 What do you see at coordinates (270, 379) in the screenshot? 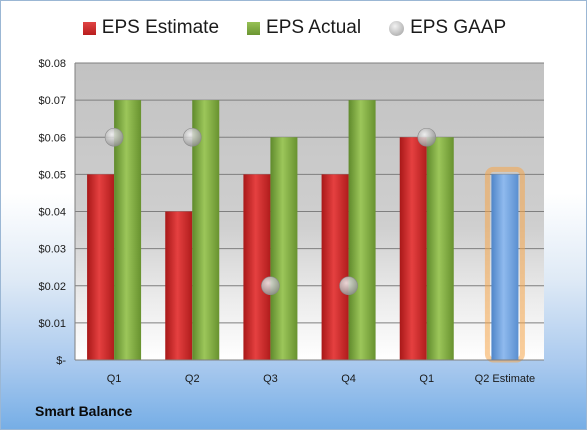
I see `x-tick-label: Q3` at bounding box center [270, 379].